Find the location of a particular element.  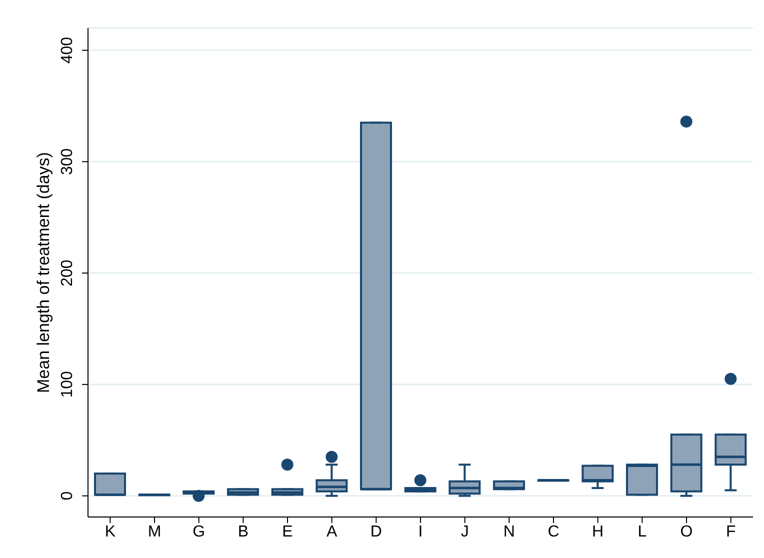

x-tick-label: L is located at coordinates (642, 531).